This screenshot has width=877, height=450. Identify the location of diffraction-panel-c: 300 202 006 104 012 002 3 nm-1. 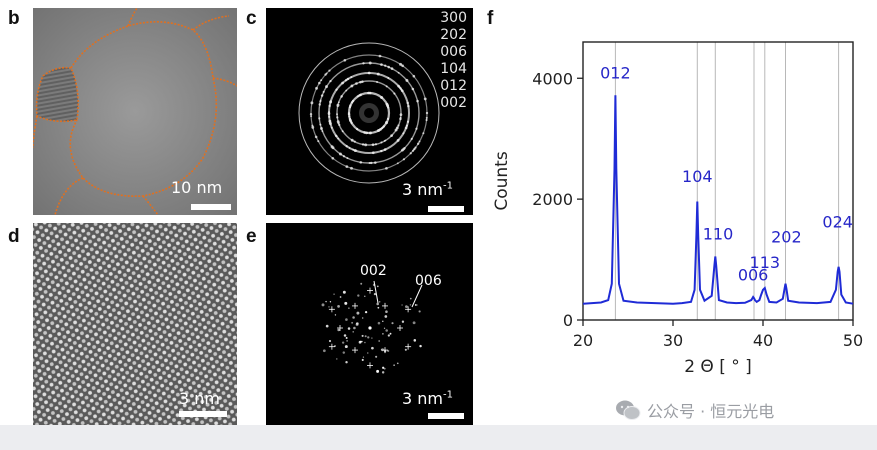
(369, 111).